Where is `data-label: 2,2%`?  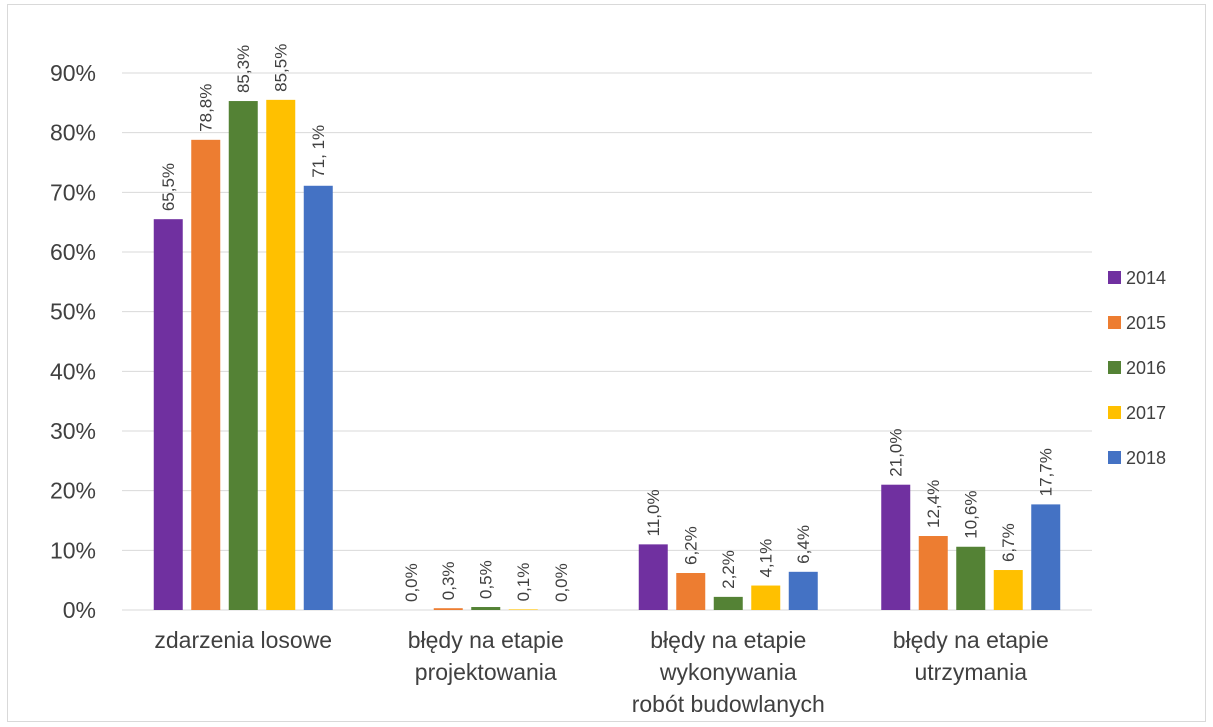
data-label: 2,2% is located at coordinates (728, 569).